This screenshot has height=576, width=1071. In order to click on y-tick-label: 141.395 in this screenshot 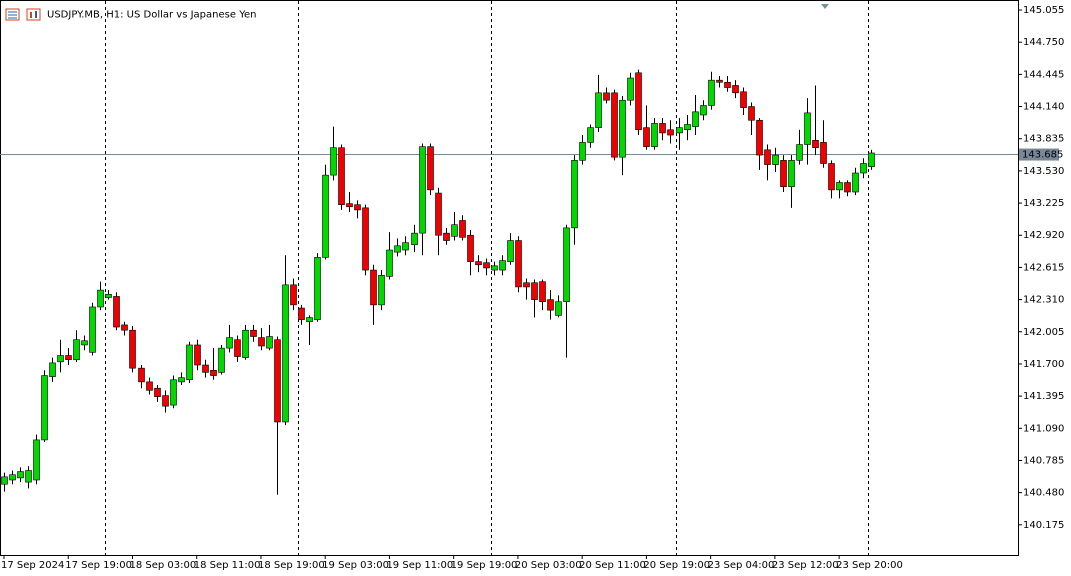, I will do `click(1043, 396)`.